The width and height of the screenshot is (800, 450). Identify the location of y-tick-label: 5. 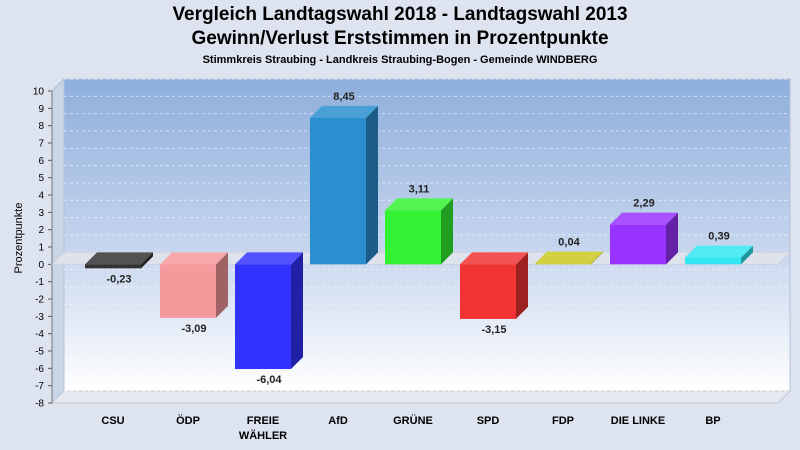
(41, 178).